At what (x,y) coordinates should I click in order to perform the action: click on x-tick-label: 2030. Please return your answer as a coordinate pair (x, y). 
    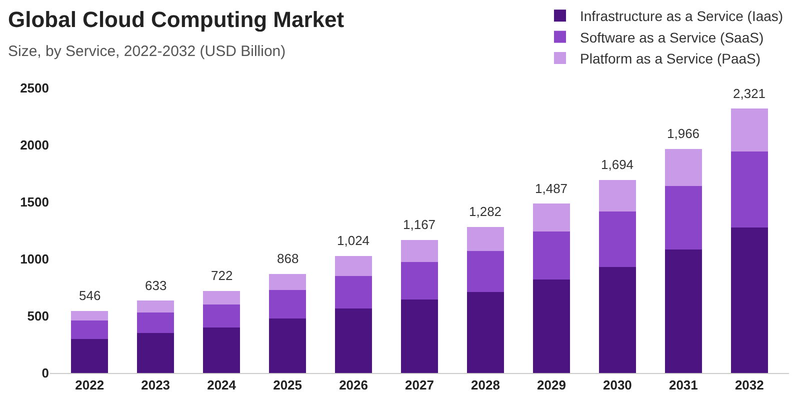
    Looking at the image, I should click on (617, 385).